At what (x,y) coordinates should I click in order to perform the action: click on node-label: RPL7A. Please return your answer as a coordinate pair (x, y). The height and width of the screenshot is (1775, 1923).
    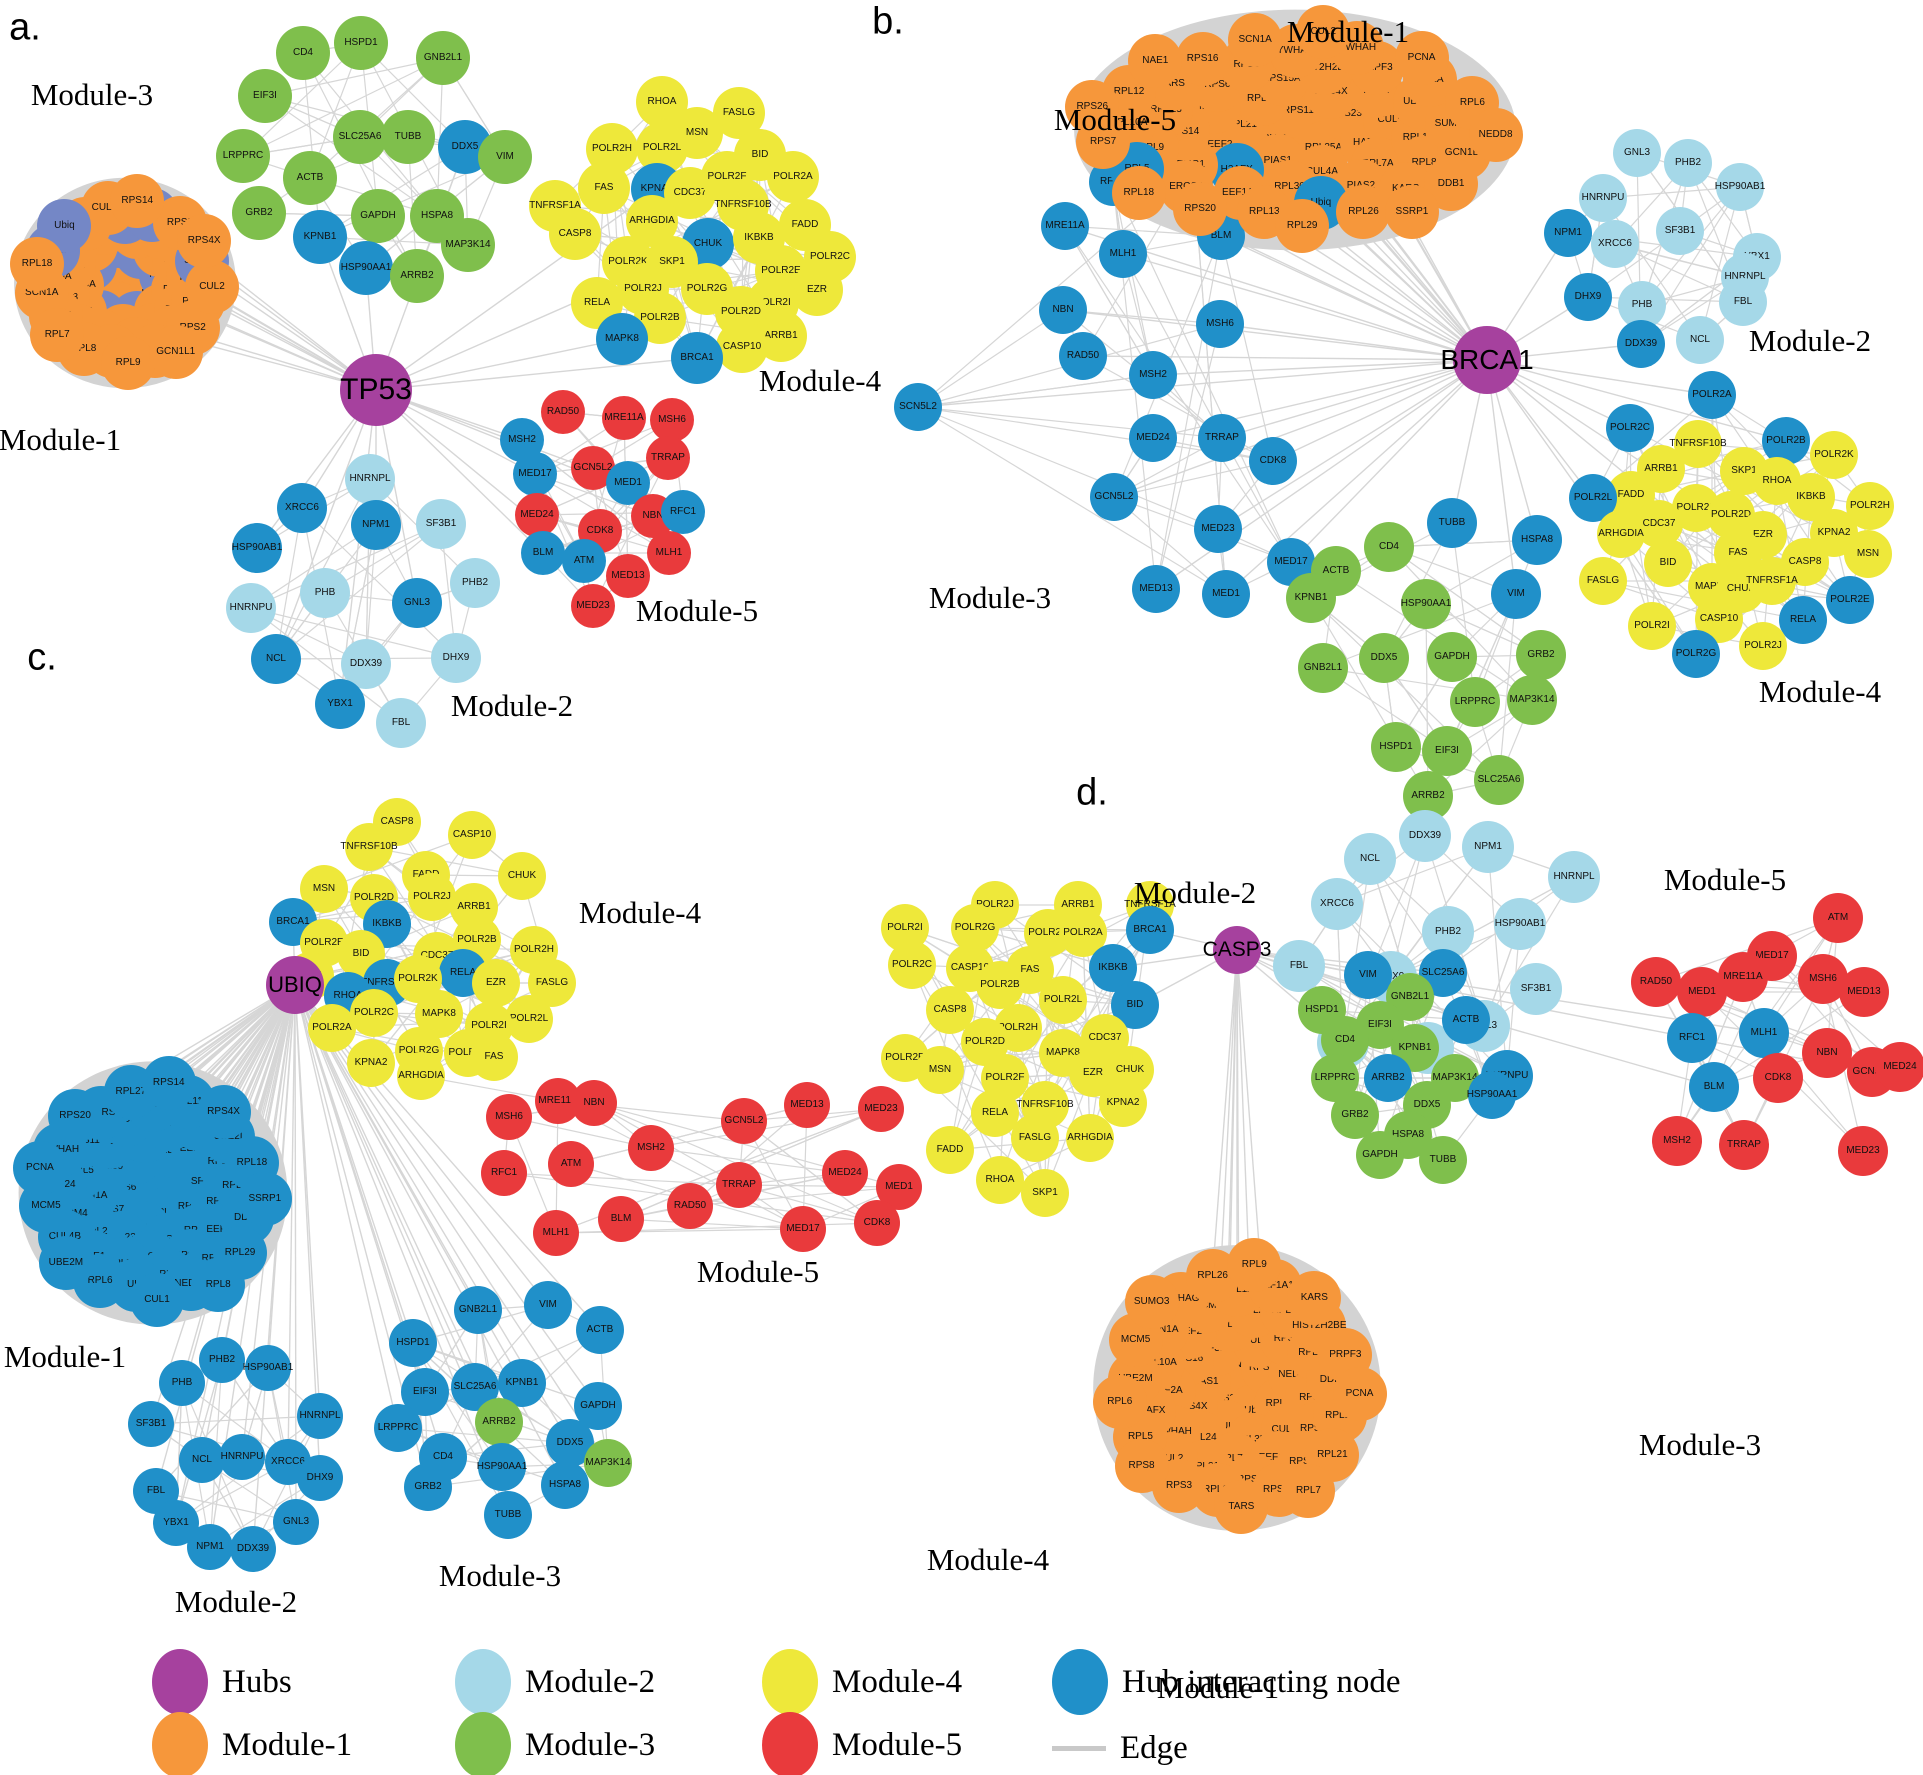
    Looking at the image, I should click on (1377, 163).